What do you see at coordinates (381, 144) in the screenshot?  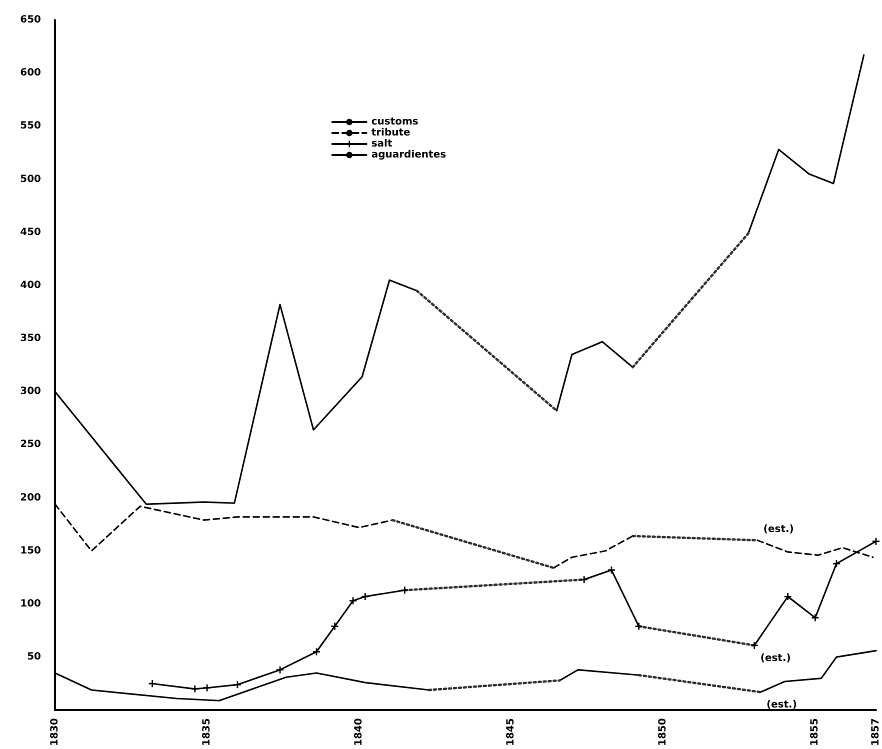 I see `legend-label: salt` at bounding box center [381, 144].